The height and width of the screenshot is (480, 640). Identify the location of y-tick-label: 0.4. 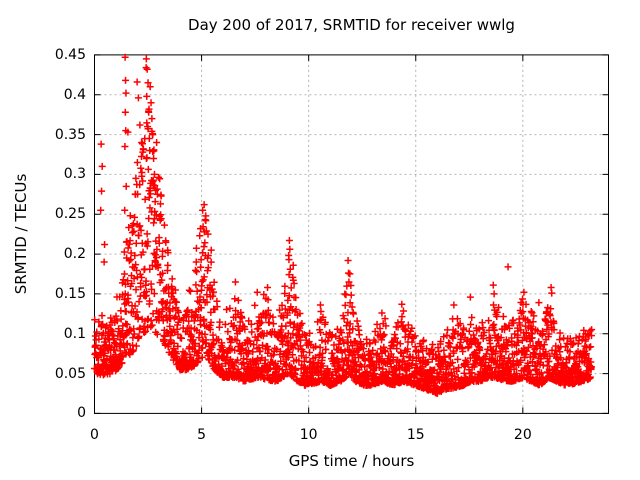
(74, 94).